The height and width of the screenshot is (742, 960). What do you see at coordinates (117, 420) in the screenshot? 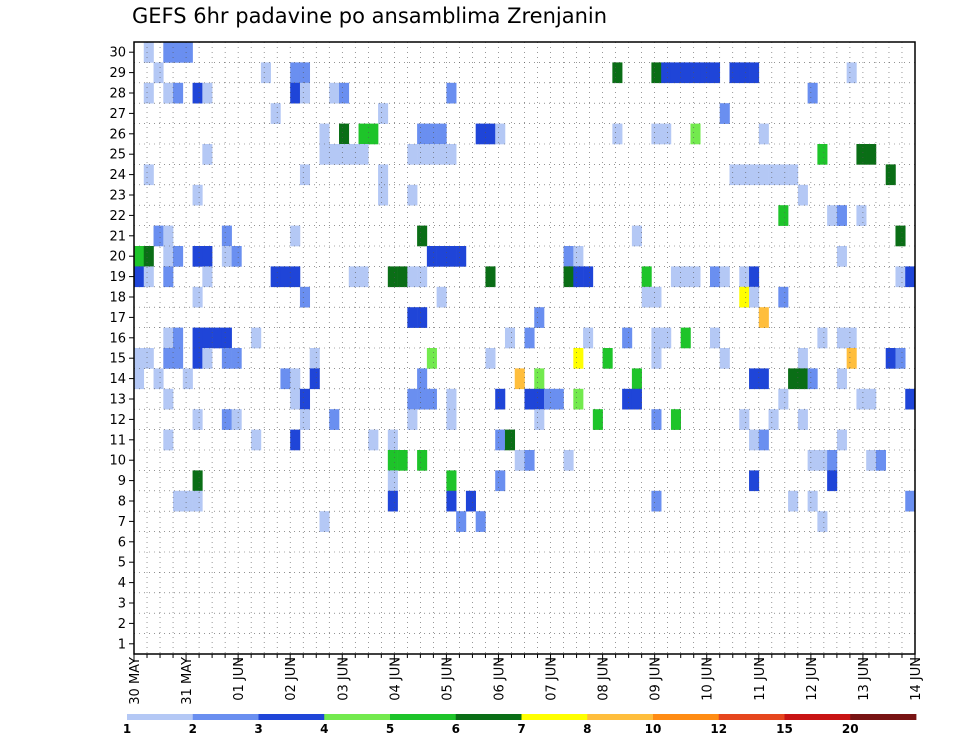
I see `y-tick-label: 12` at bounding box center [117, 420].